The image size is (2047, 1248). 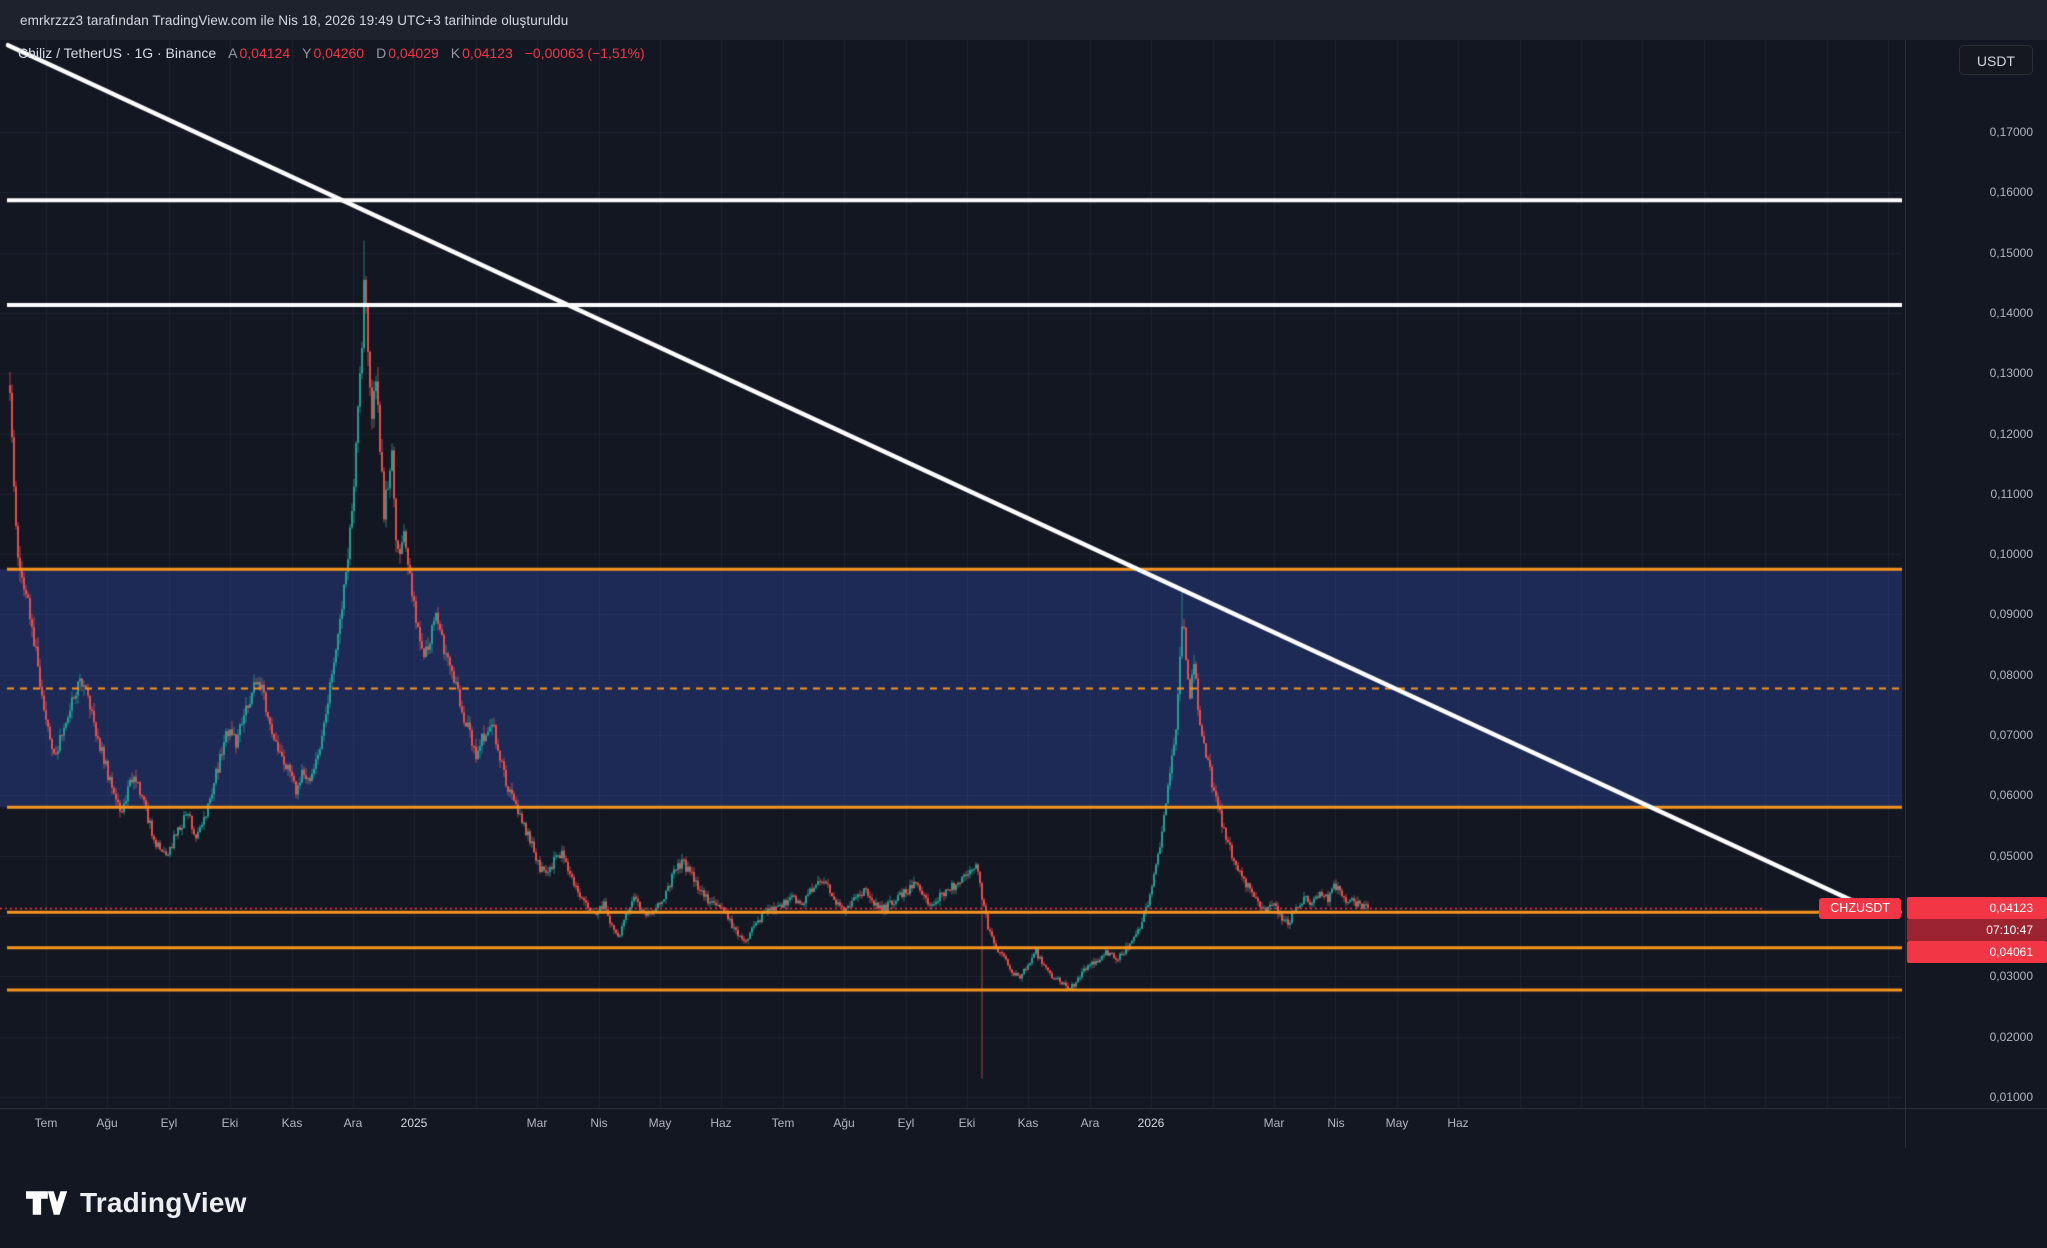 I want to click on price-tick: 0,10000, so click(x=2011, y=554).